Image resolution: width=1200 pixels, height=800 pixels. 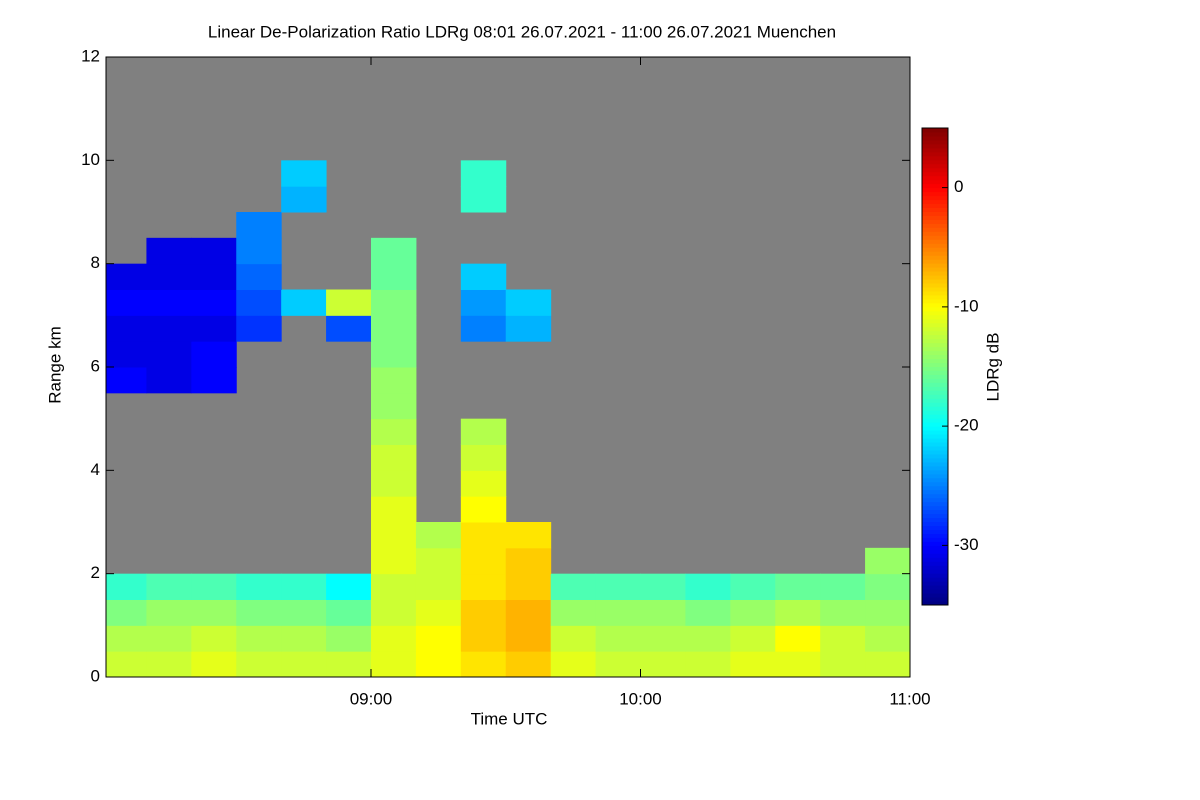 I want to click on y-tick-label: 12, so click(x=90, y=55).